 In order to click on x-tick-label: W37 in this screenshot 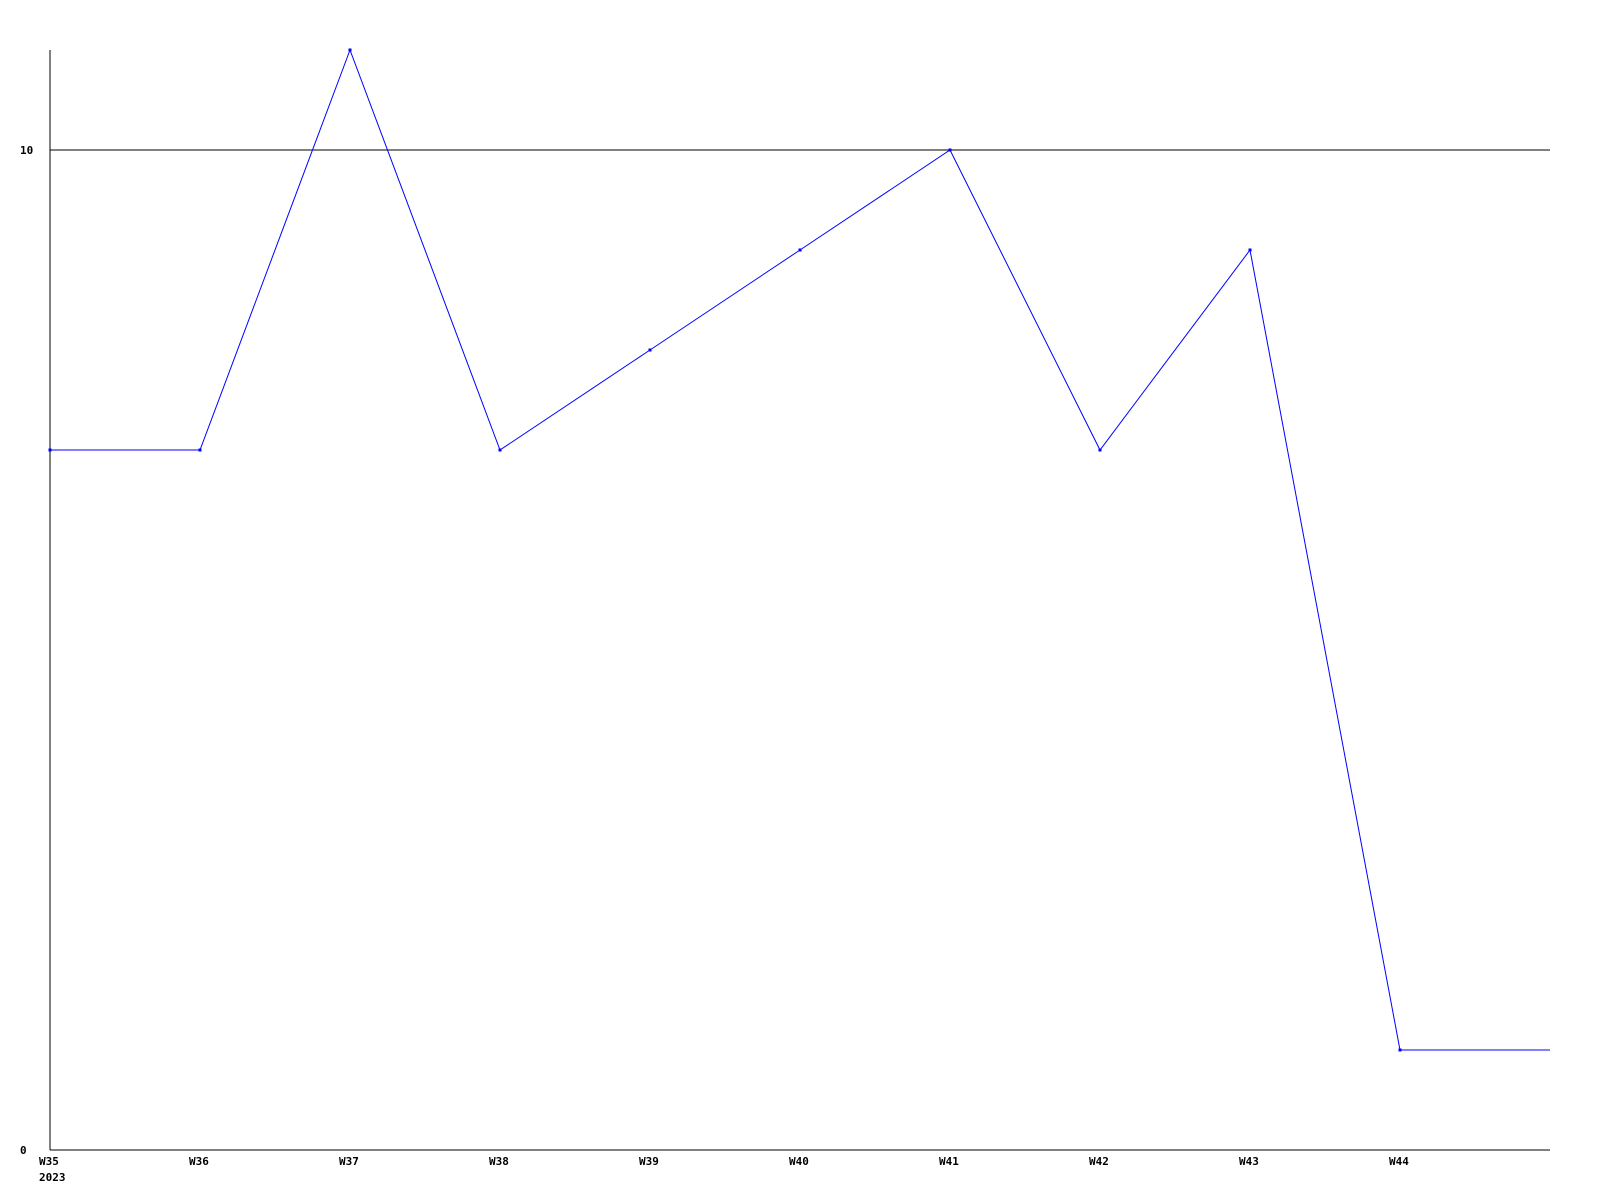, I will do `click(349, 1161)`.